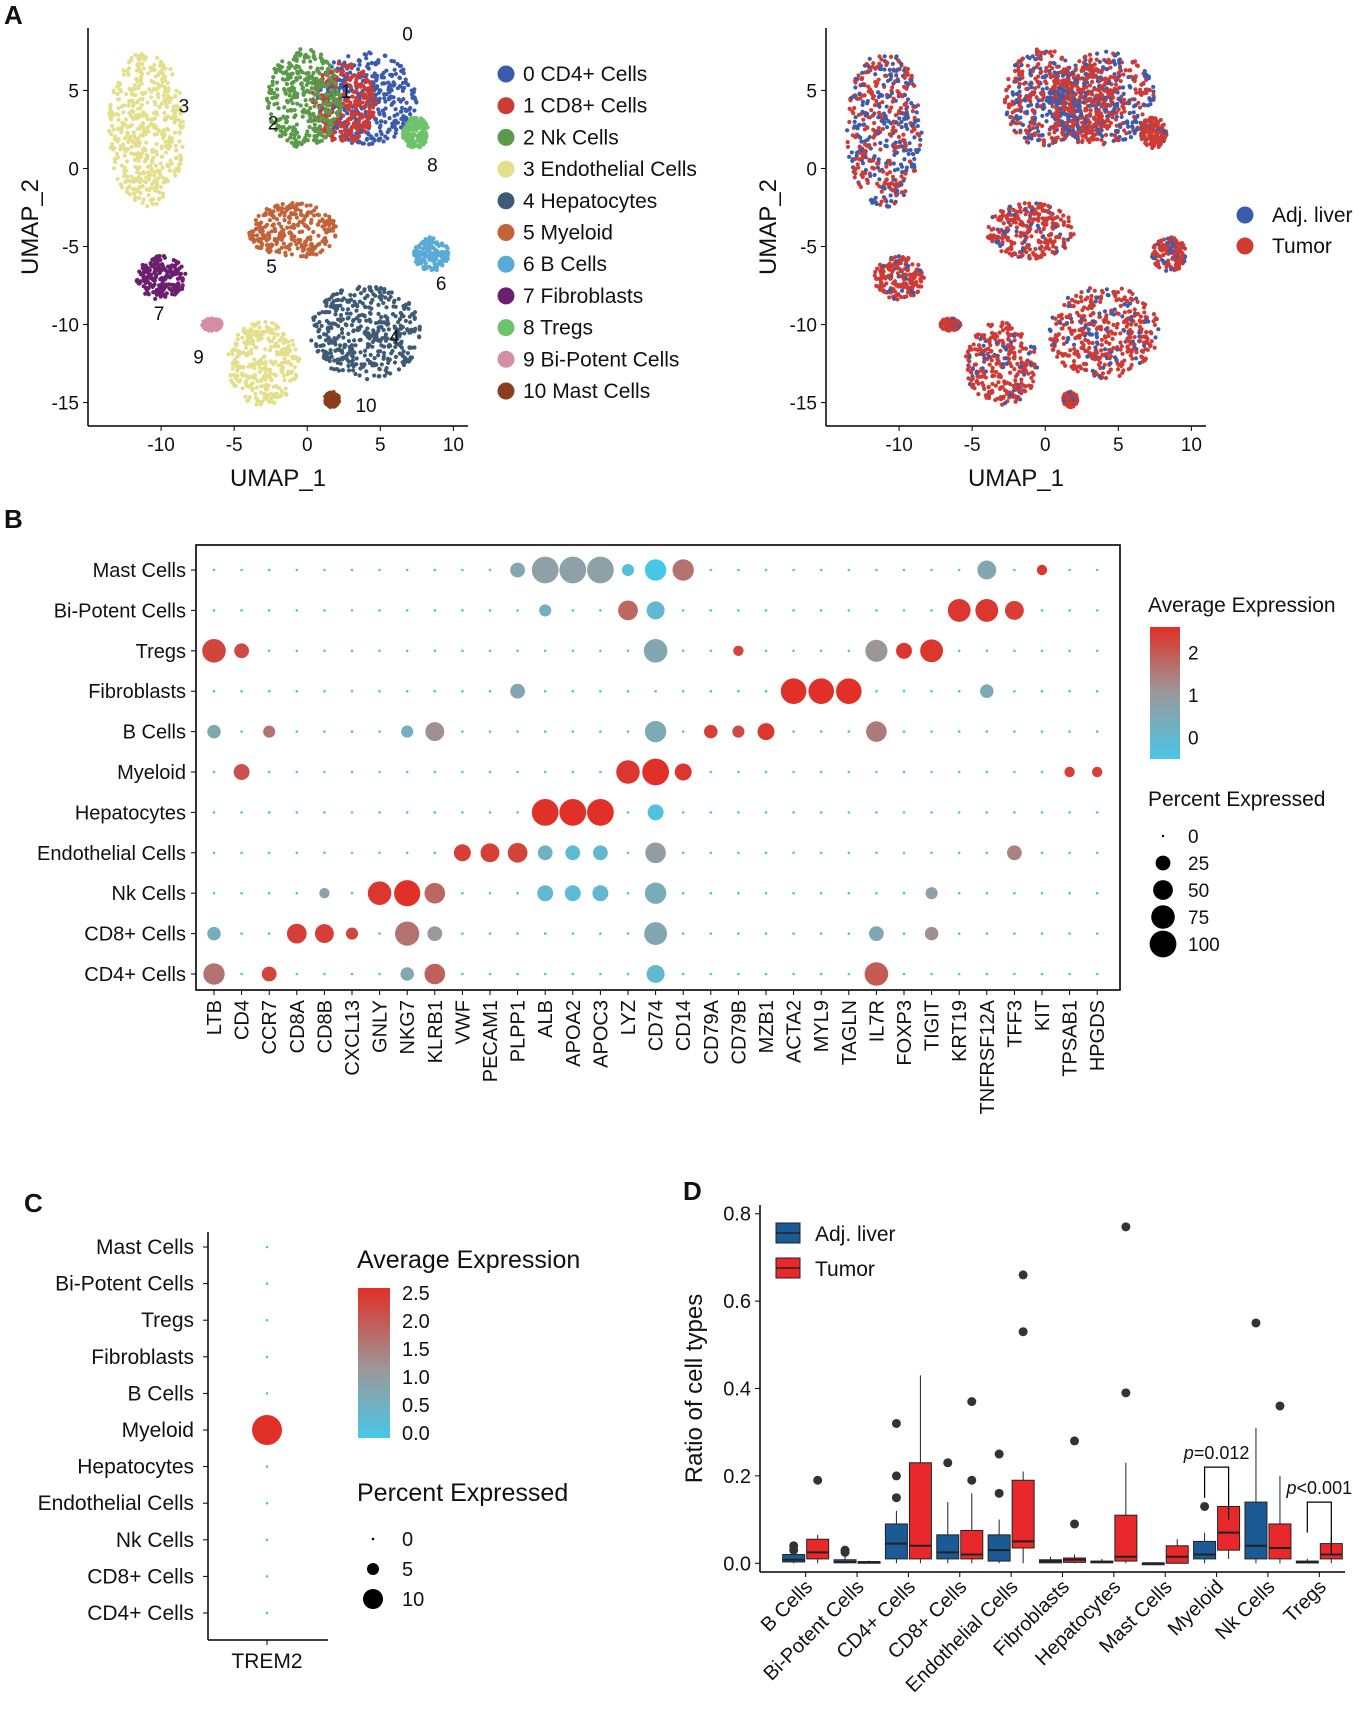 The image size is (1372, 1719). Describe the element at coordinates (692, 1191) in the screenshot. I see `panel-label-d: D` at that location.